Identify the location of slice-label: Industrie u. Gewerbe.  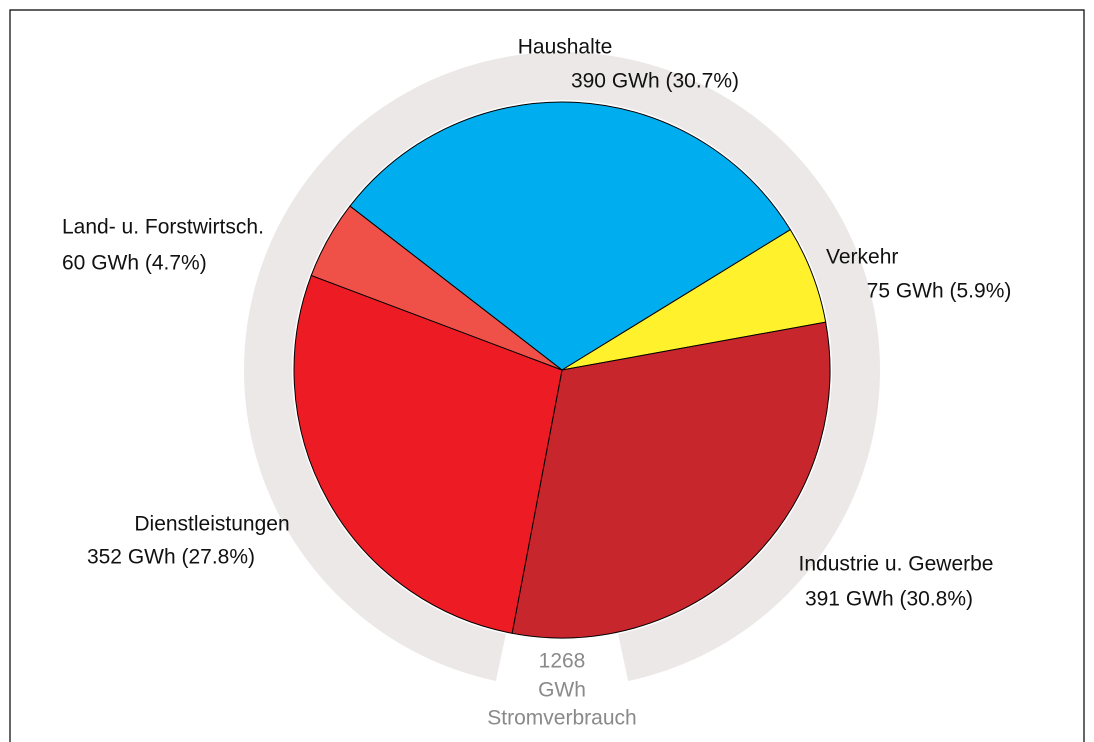
(896, 564).